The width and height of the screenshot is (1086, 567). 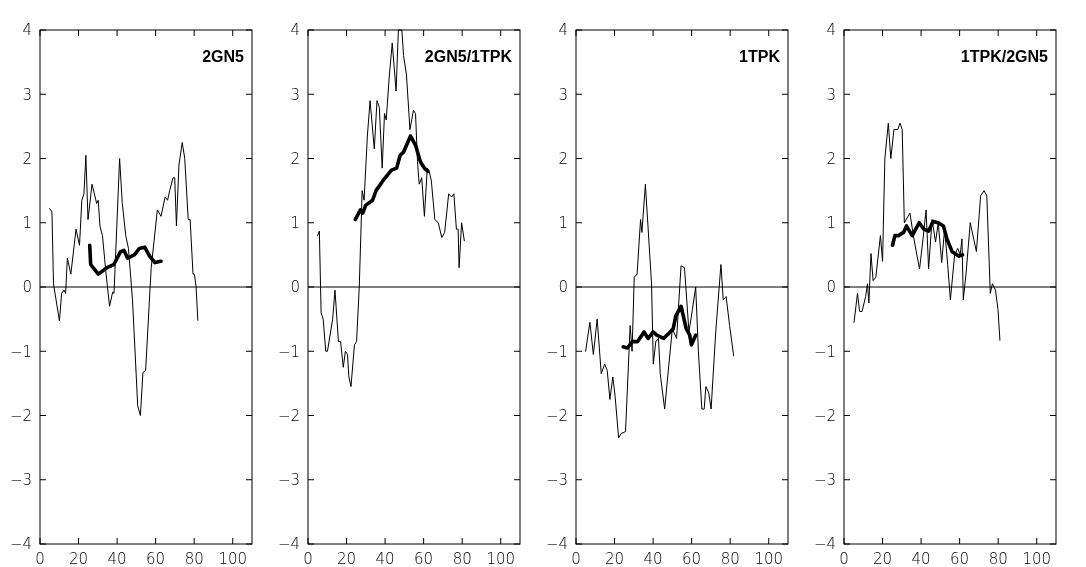 What do you see at coordinates (1004, 56) in the screenshot?
I see `text: 1TPK/2GN5` at bounding box center [1004, 56].